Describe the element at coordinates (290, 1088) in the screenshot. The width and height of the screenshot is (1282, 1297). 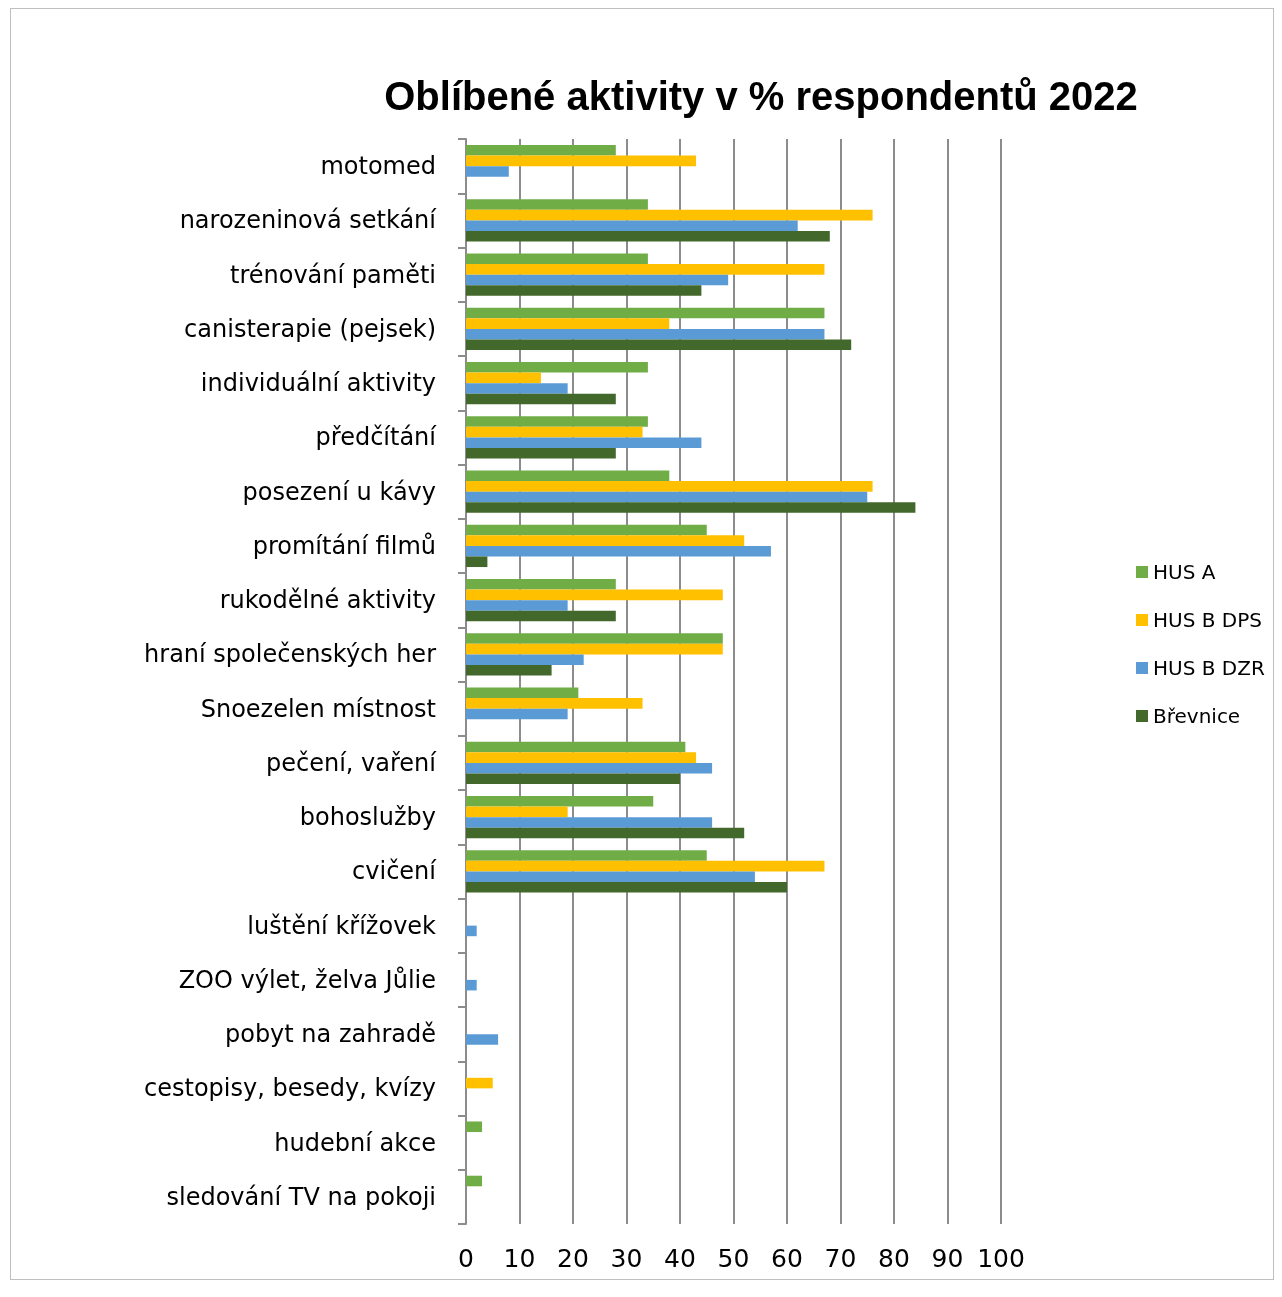
I see `y-tick-label: cestopisy, besedy, kvízy` at that location.